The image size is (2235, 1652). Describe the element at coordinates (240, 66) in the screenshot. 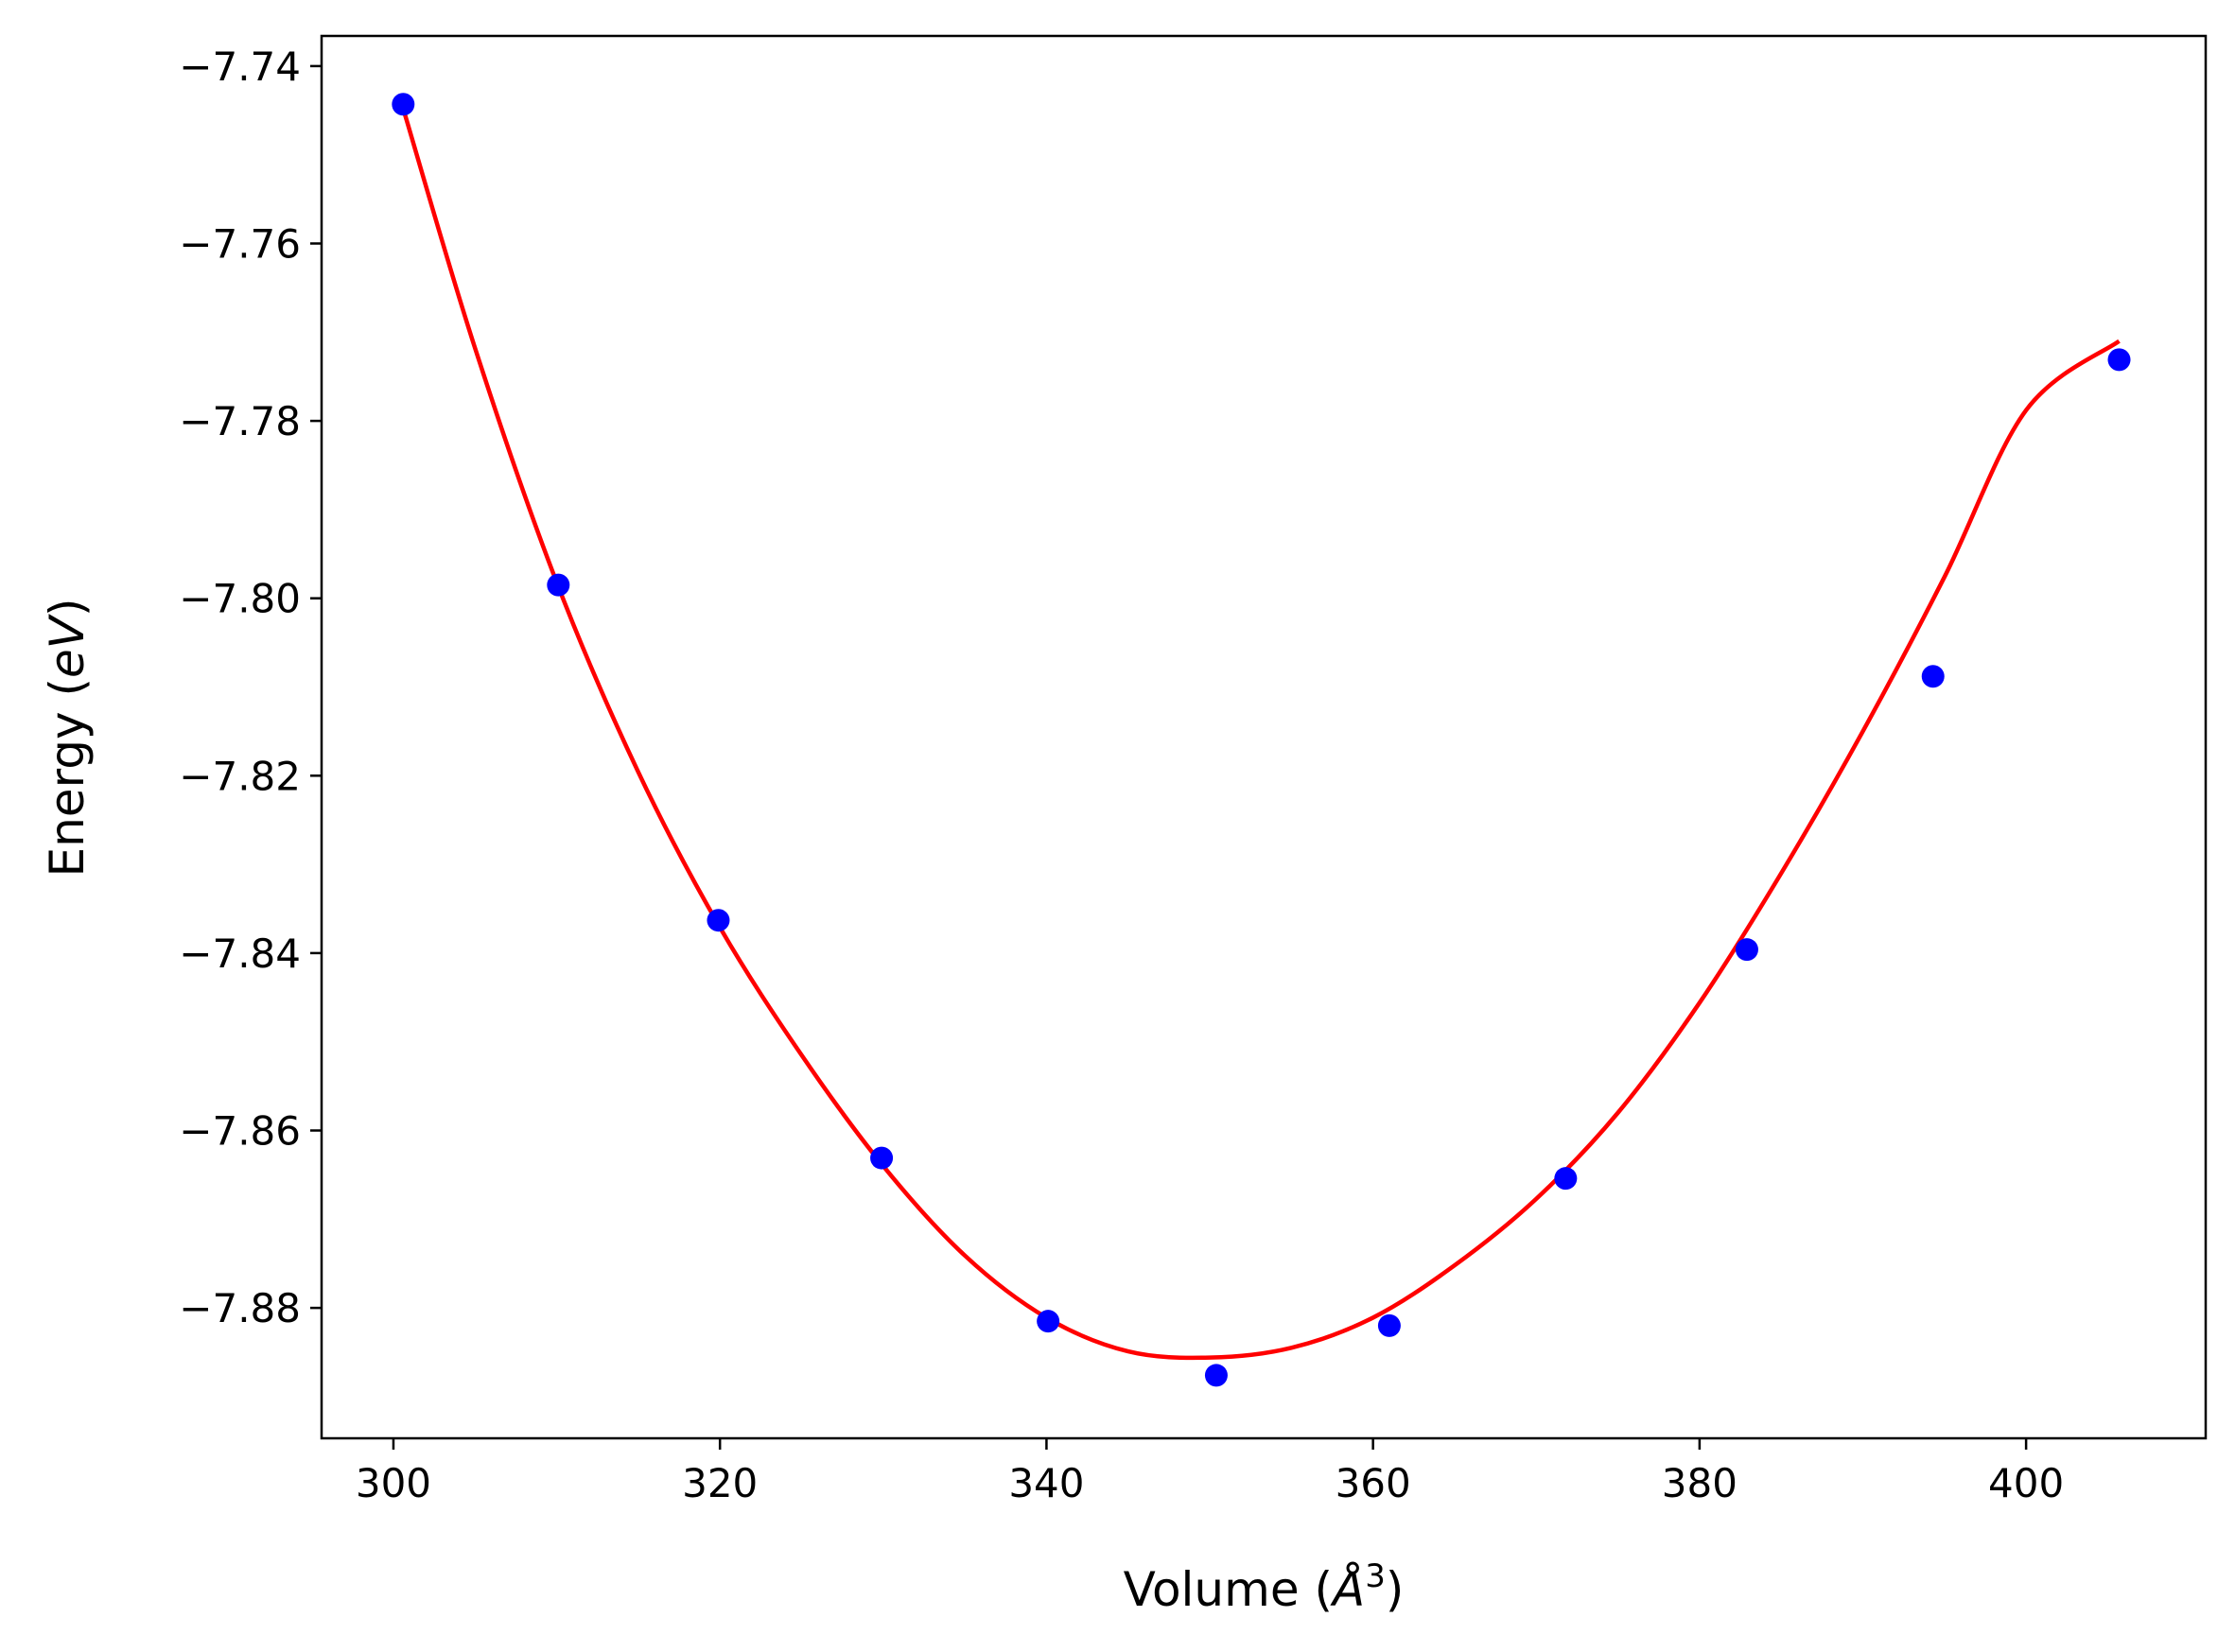

I see `y-tick-label: −7.74` at that location.